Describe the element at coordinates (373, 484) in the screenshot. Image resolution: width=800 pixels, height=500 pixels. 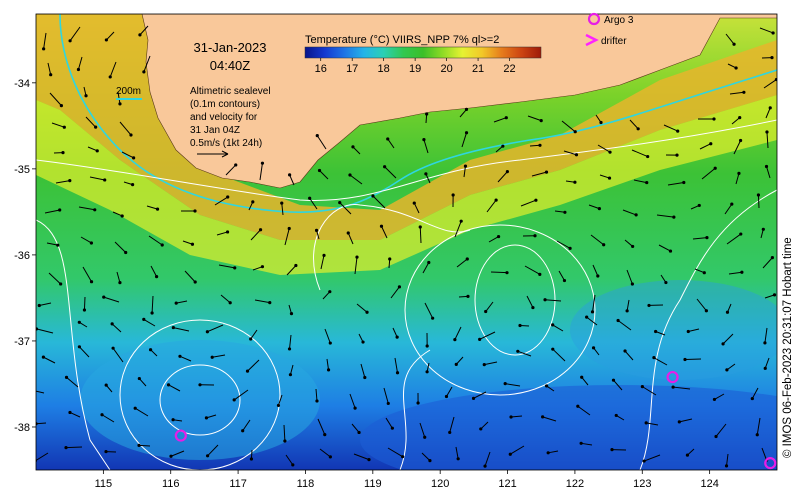
I see `lon-tick-label: 119` at that location.